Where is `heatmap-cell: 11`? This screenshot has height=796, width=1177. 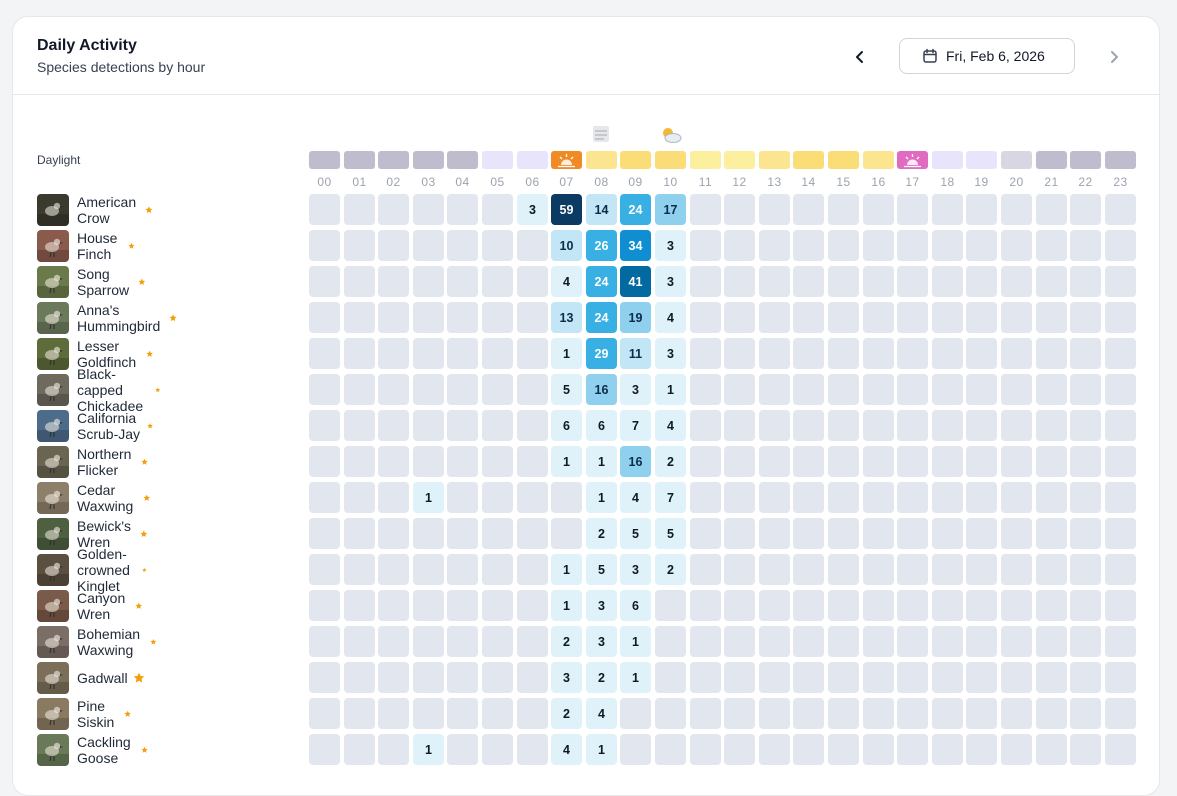 heatmap-cell: 11 is located at coordinates (635, 353).